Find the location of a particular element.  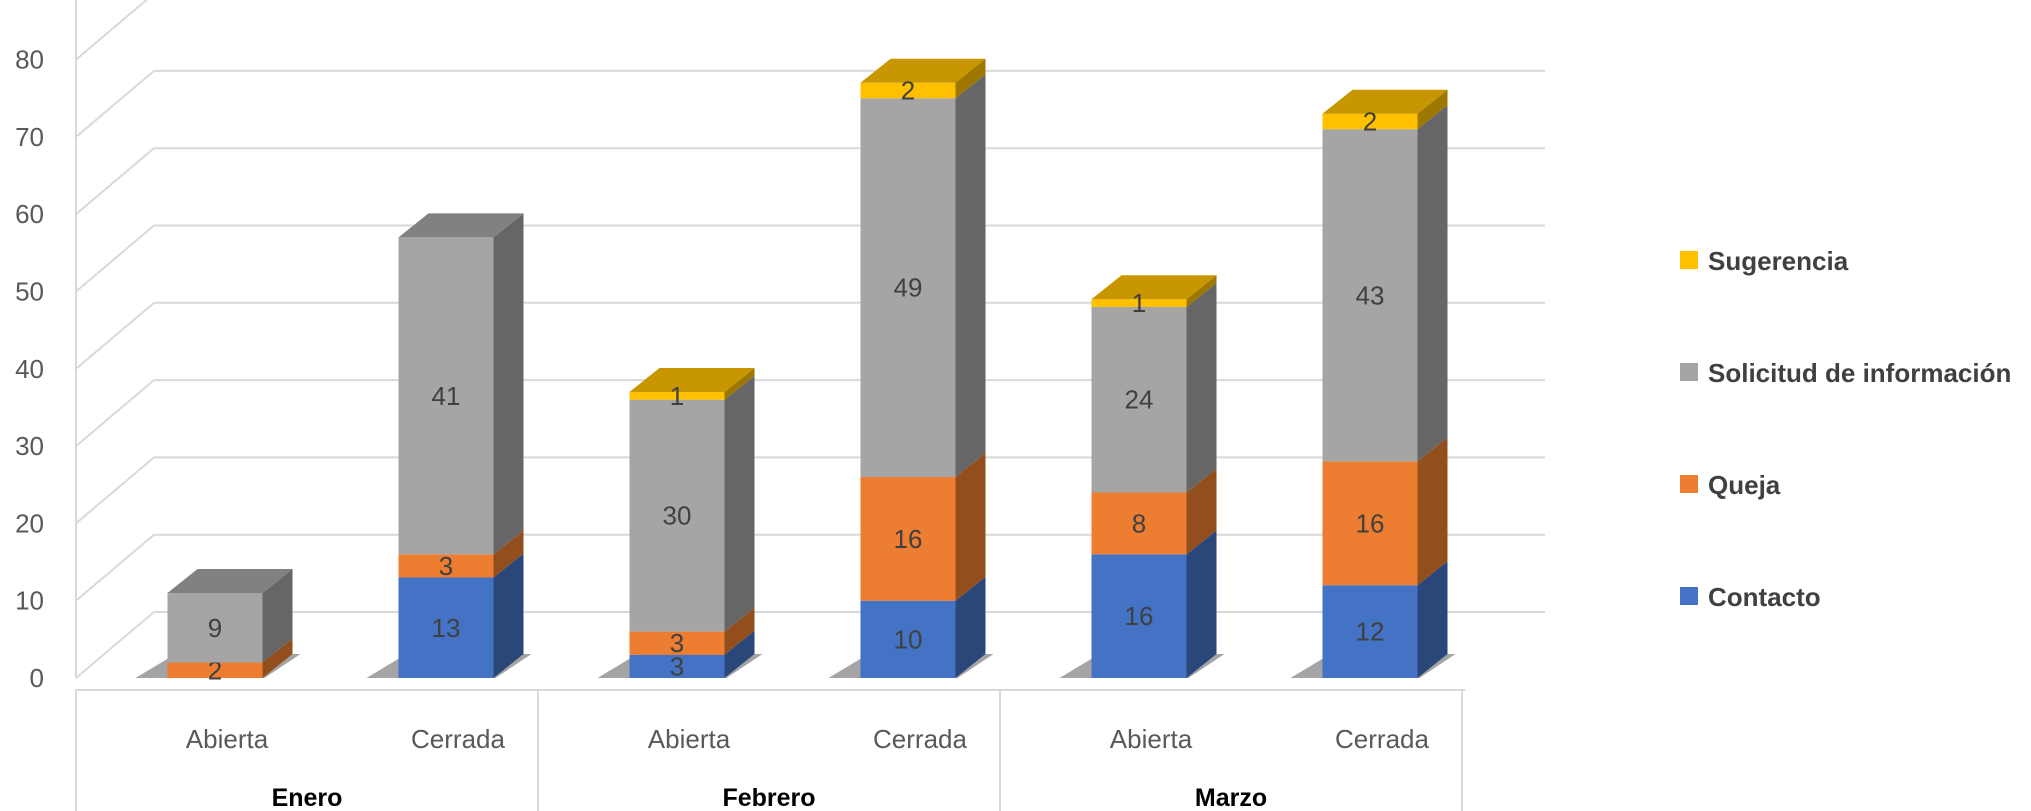

y-tick-label: 30 is located at coordinates (29, 446).